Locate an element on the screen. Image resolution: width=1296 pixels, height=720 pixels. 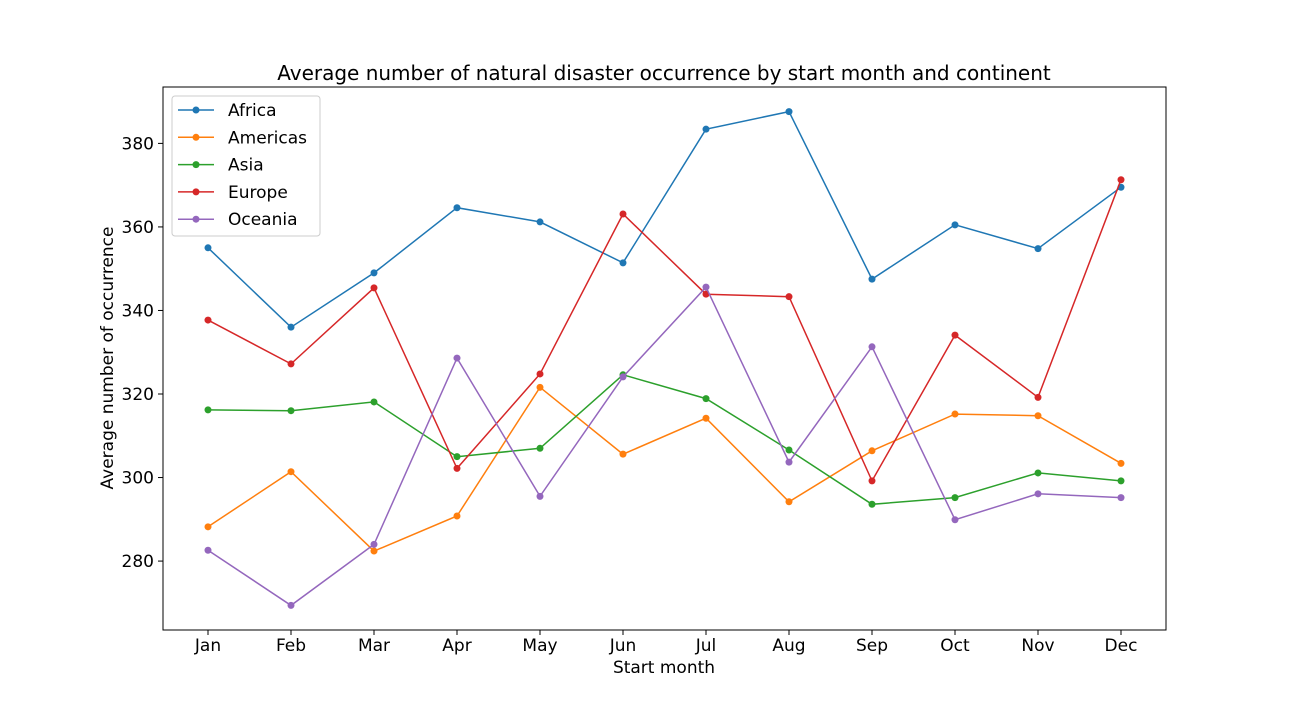
legend-item-europe: Europe is located at coordinates (233, 193).